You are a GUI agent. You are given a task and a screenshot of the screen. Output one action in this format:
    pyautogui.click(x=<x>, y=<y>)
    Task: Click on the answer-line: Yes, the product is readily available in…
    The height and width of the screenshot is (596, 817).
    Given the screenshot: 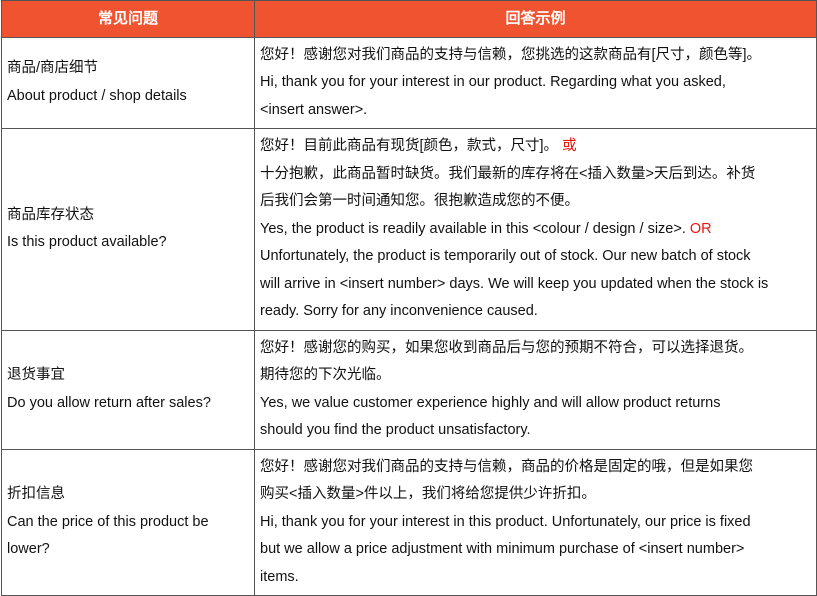 What is the action you would take?
    pyautogui.click(x=536, y=230)
    